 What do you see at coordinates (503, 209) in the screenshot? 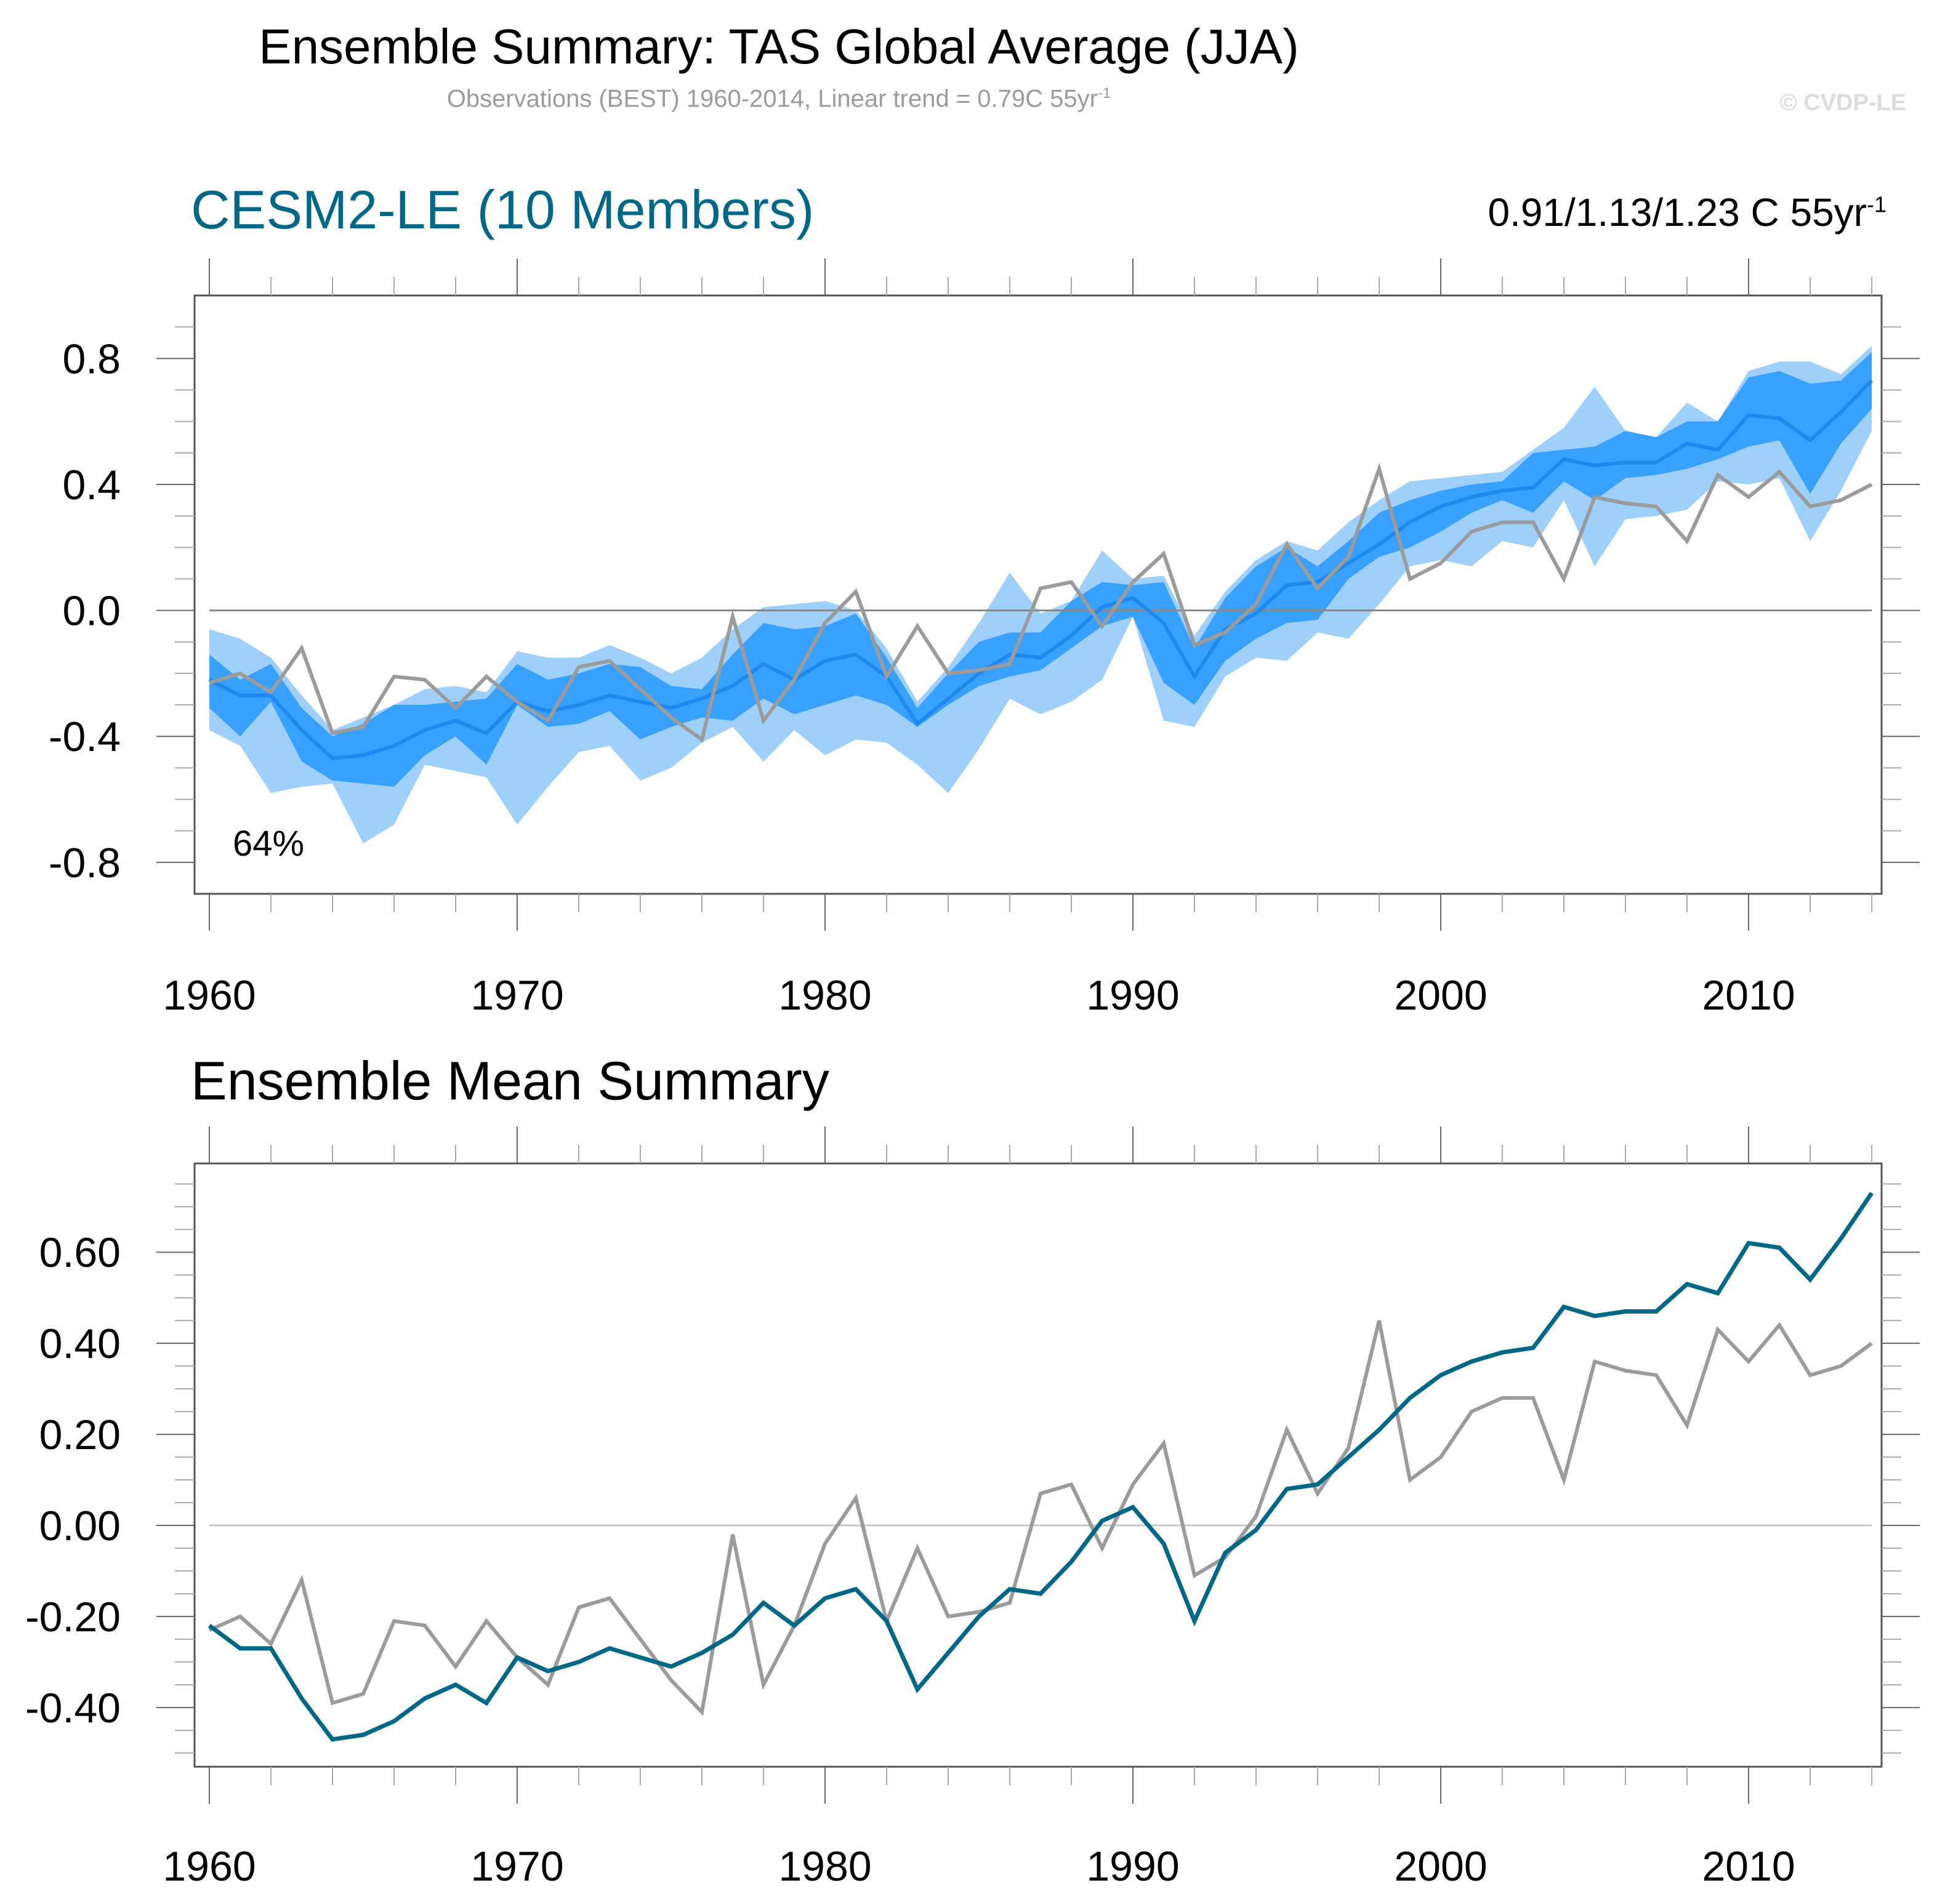
I see `panel1-title: CESM2-LE (10 Members)` at bounding box center [503, 209].